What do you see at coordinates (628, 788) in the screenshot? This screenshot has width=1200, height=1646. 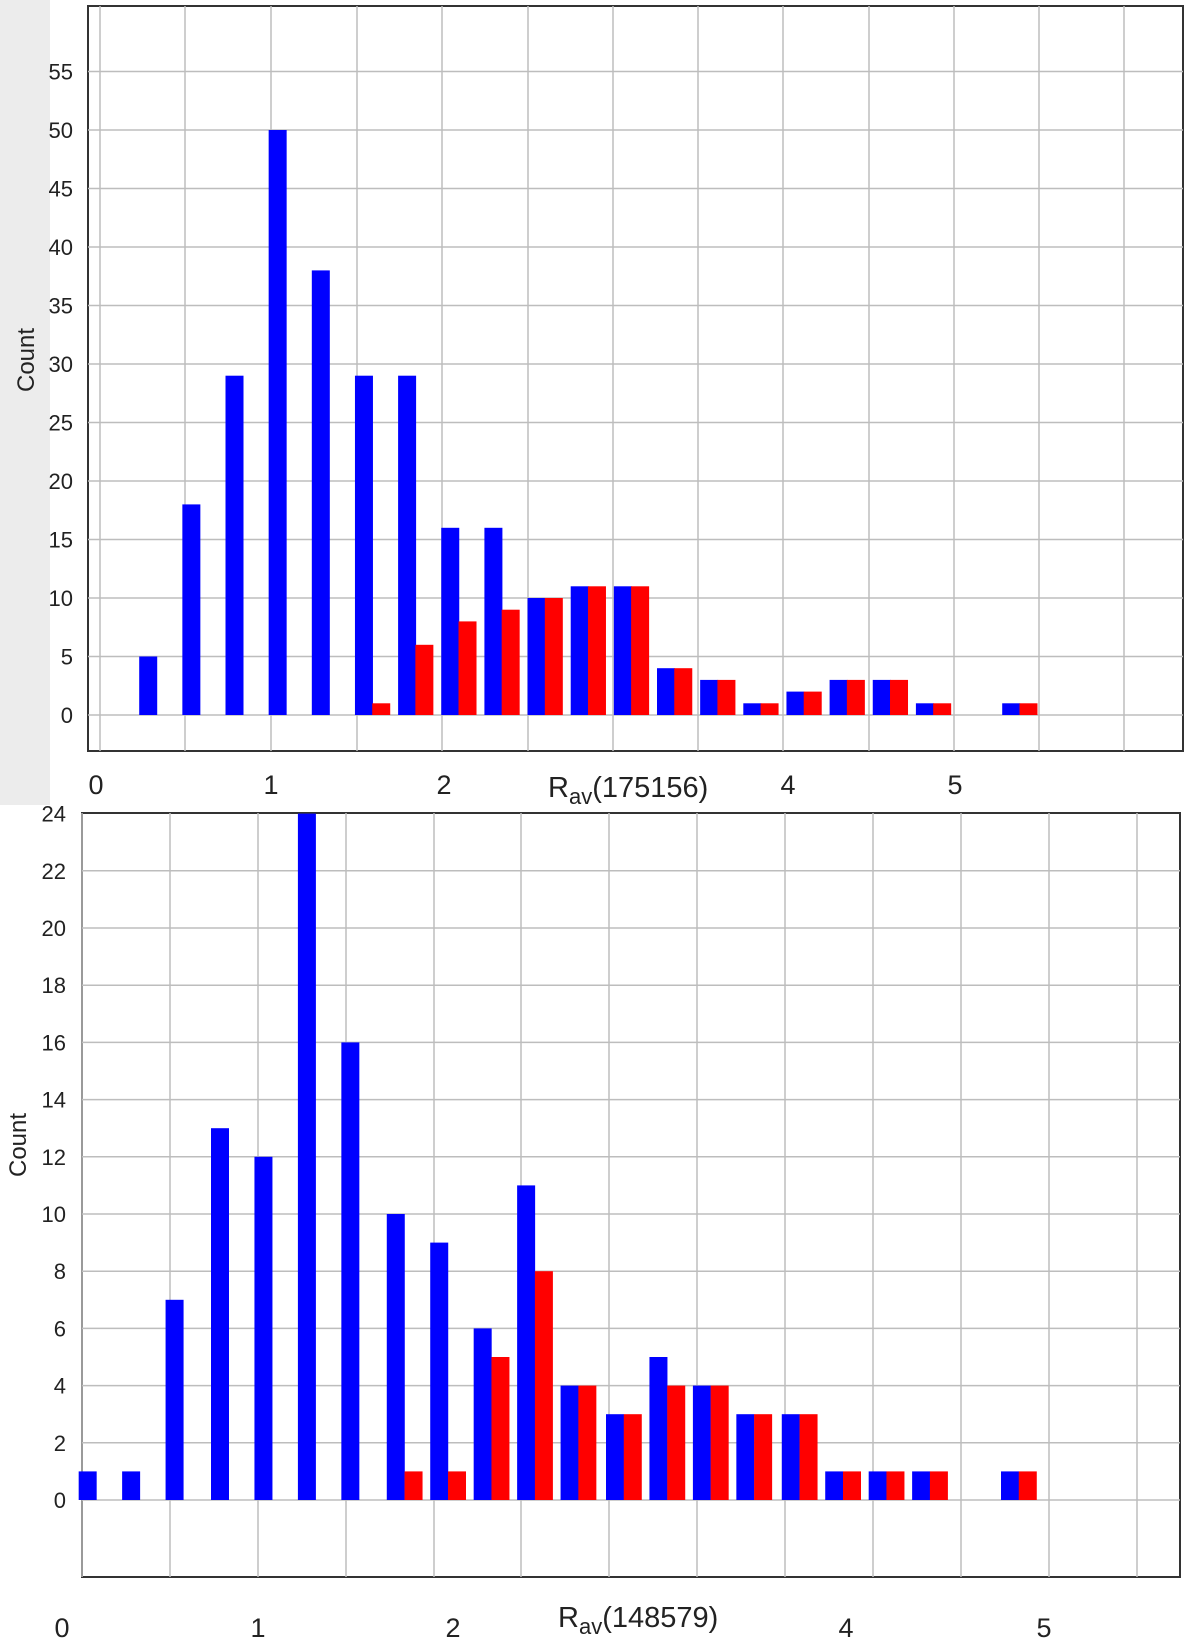 I see `top-x-axis-title: Rav(175156)` at bounding box center [628, 788].